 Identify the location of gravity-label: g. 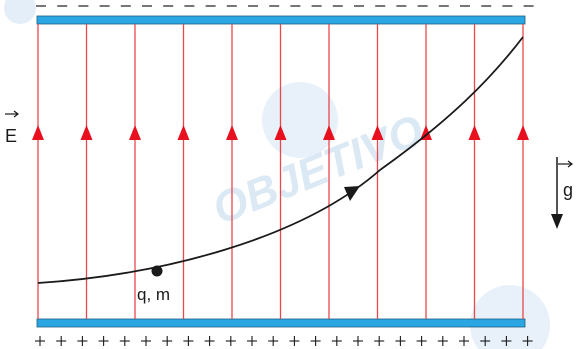
(568, 190).